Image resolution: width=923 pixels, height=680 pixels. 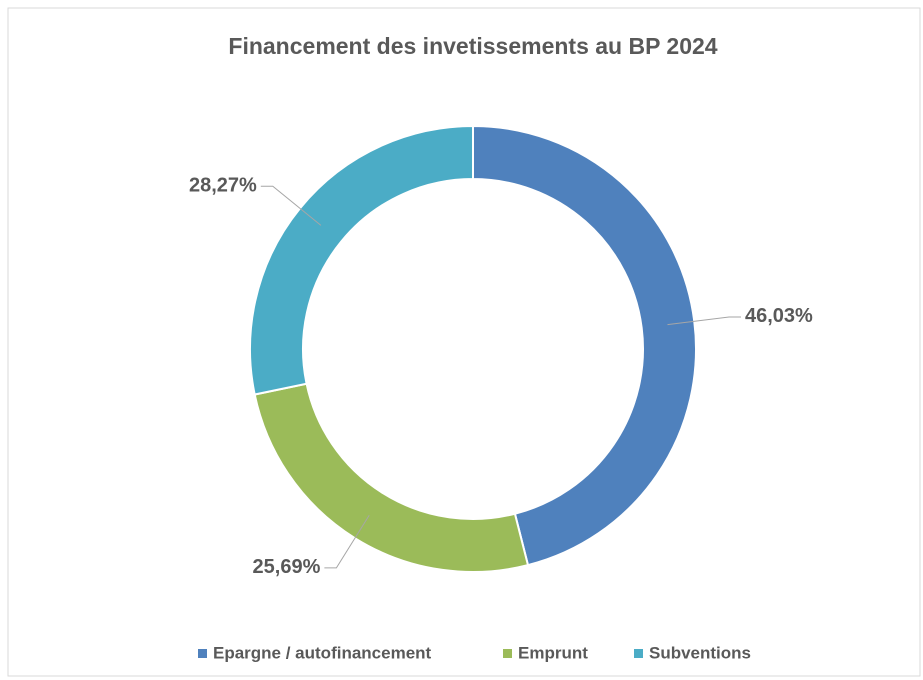 What do you see at coordinates (287, 567) in the screenshot?
I see `data-label: 25,69%` at bounding box center [287, 567].